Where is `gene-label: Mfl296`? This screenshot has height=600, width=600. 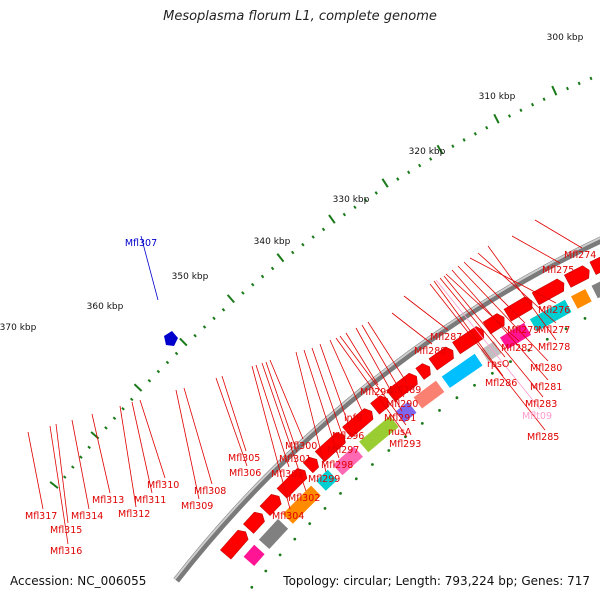 gene-label: Mfl296 is located at coordinates (348, 436).